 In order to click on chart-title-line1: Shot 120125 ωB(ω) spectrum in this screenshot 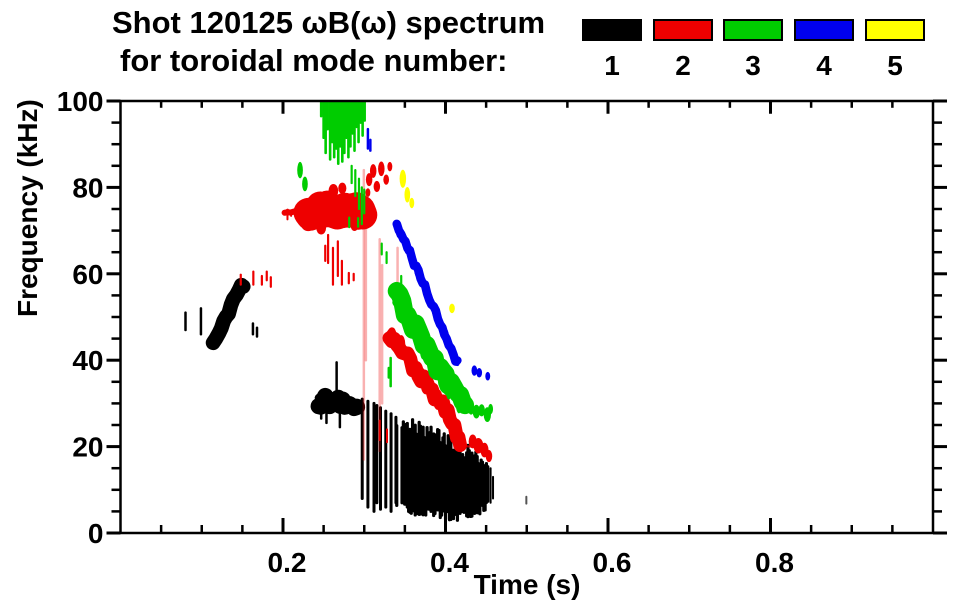, I will do `click(329, 22)`.